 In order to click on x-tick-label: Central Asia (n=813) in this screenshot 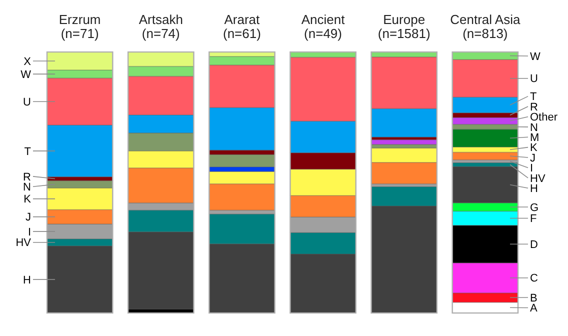, I will do `click(485, 26)`.